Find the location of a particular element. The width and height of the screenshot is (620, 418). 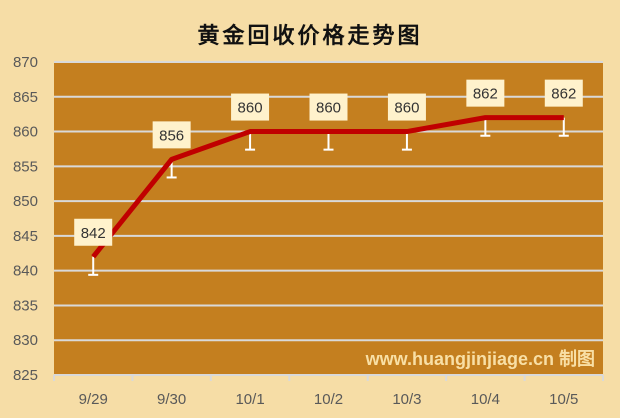

x-tick-label: 10/4 is located at coordinates (485, 399).